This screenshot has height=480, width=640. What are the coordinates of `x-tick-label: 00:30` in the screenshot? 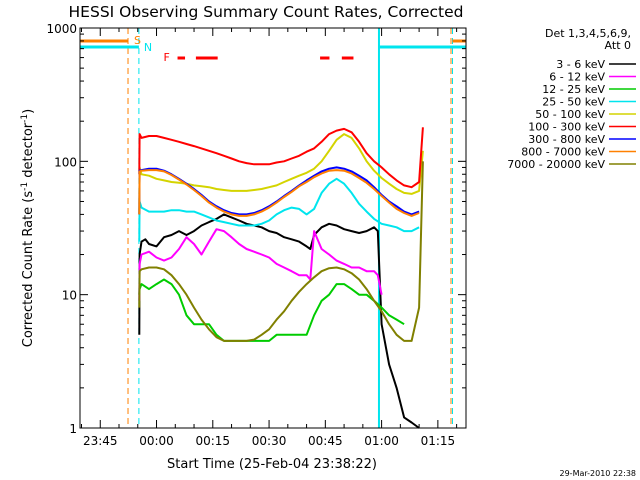 It's located at (269, 441).